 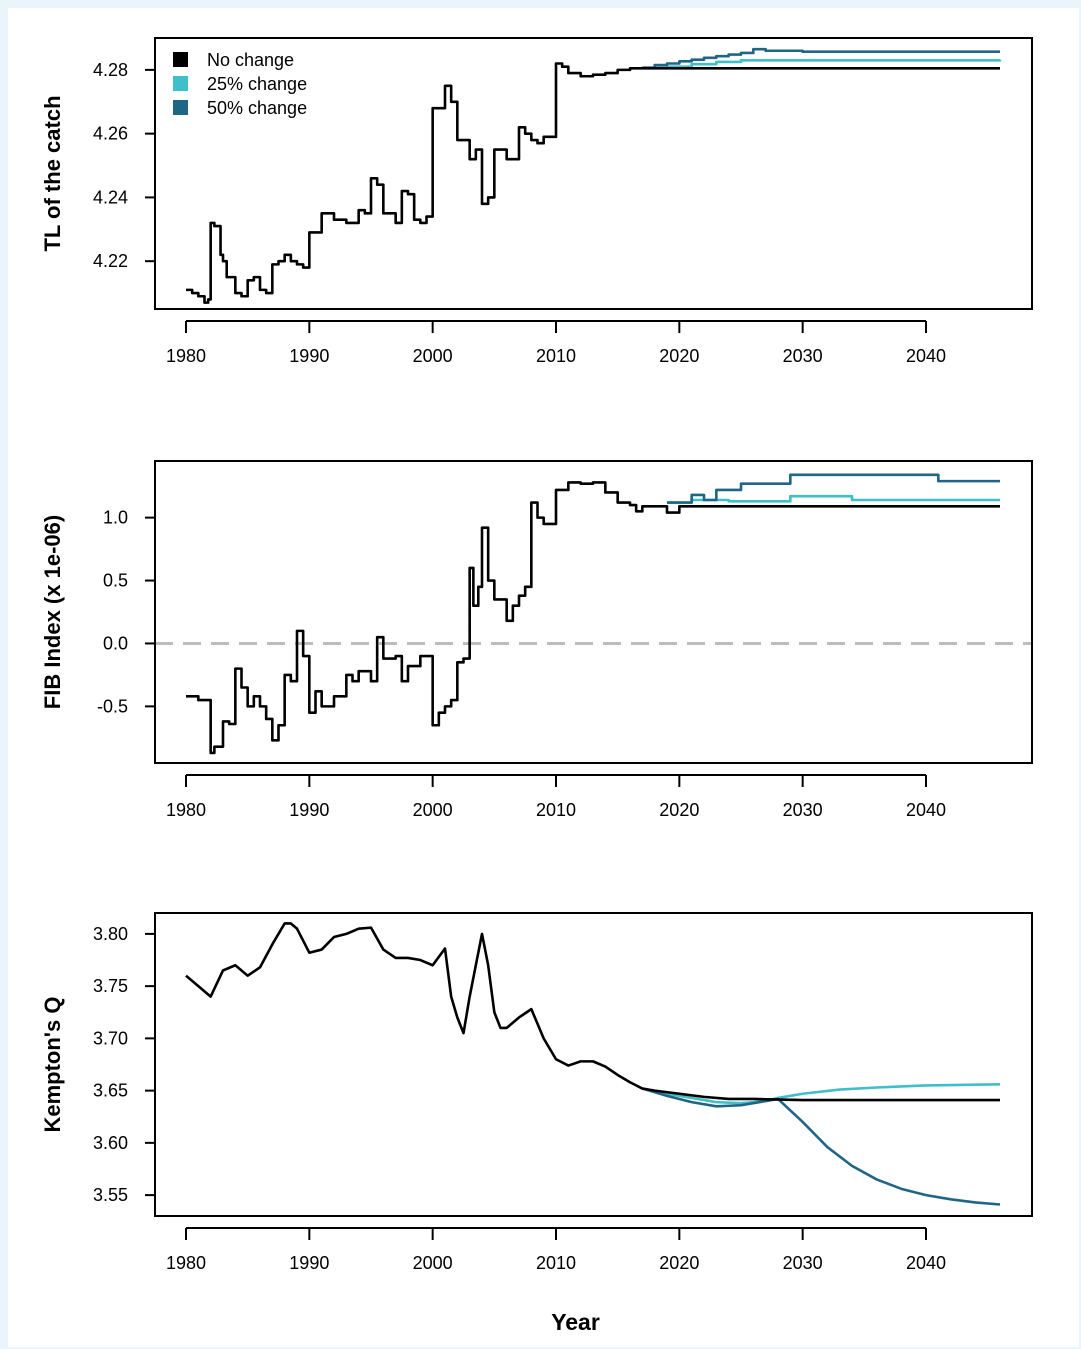 I want to click on kempton-q-y-tick-label: 3.75, so click(x=110, y=986).